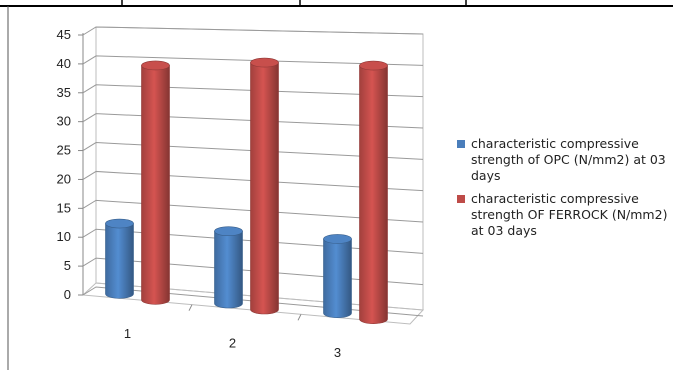 The image size is (673, 370). What do you see at coordinates (64, 207) in the screenshot?
I see `y-tick-label: 15` at bounding box center [64, 207].